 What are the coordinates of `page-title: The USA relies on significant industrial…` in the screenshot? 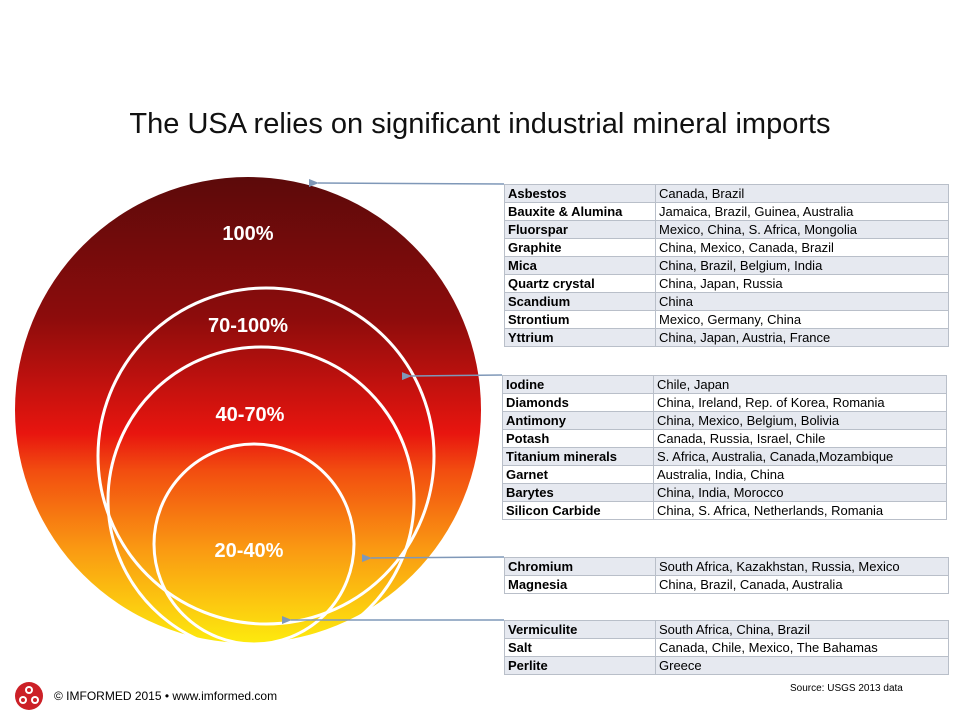 It's located at (480, 124).